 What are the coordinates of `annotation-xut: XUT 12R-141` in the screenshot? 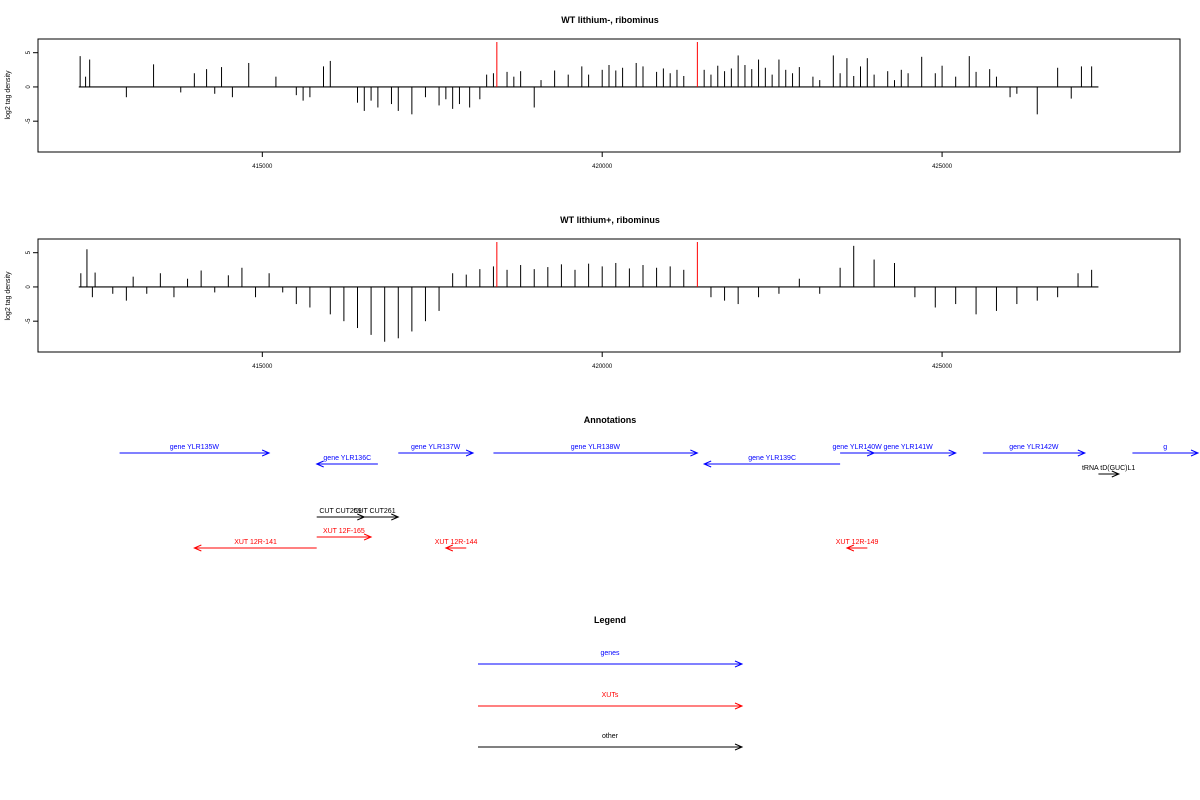 It's located at (255, 545).